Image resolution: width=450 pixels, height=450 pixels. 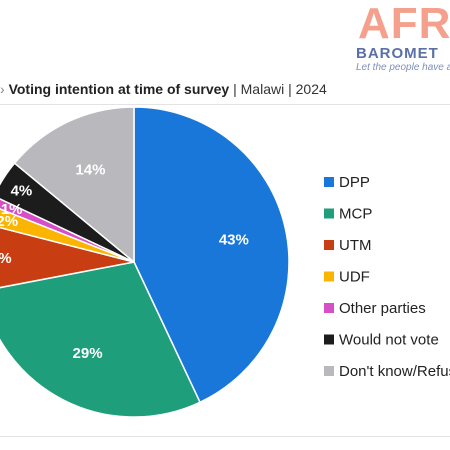 I want to click on slice-label-udf: 2%, so click(x=9, y=221).